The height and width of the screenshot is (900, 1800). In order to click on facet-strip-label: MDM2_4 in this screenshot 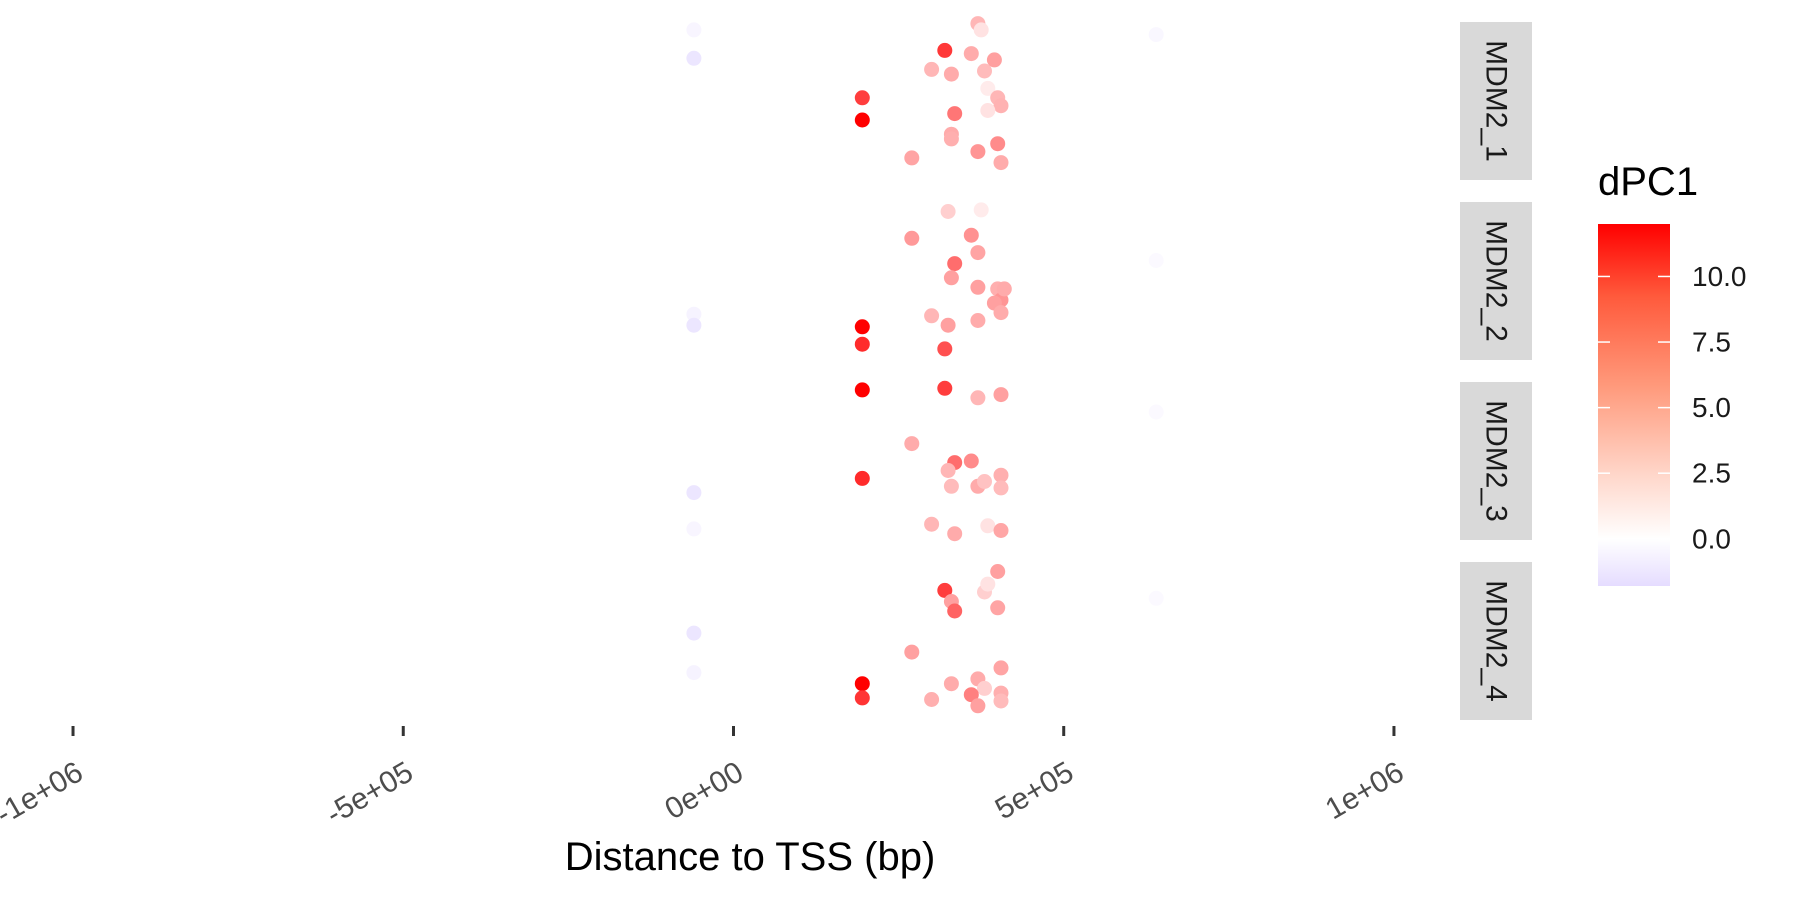, I will do `click(1496, 641)`.